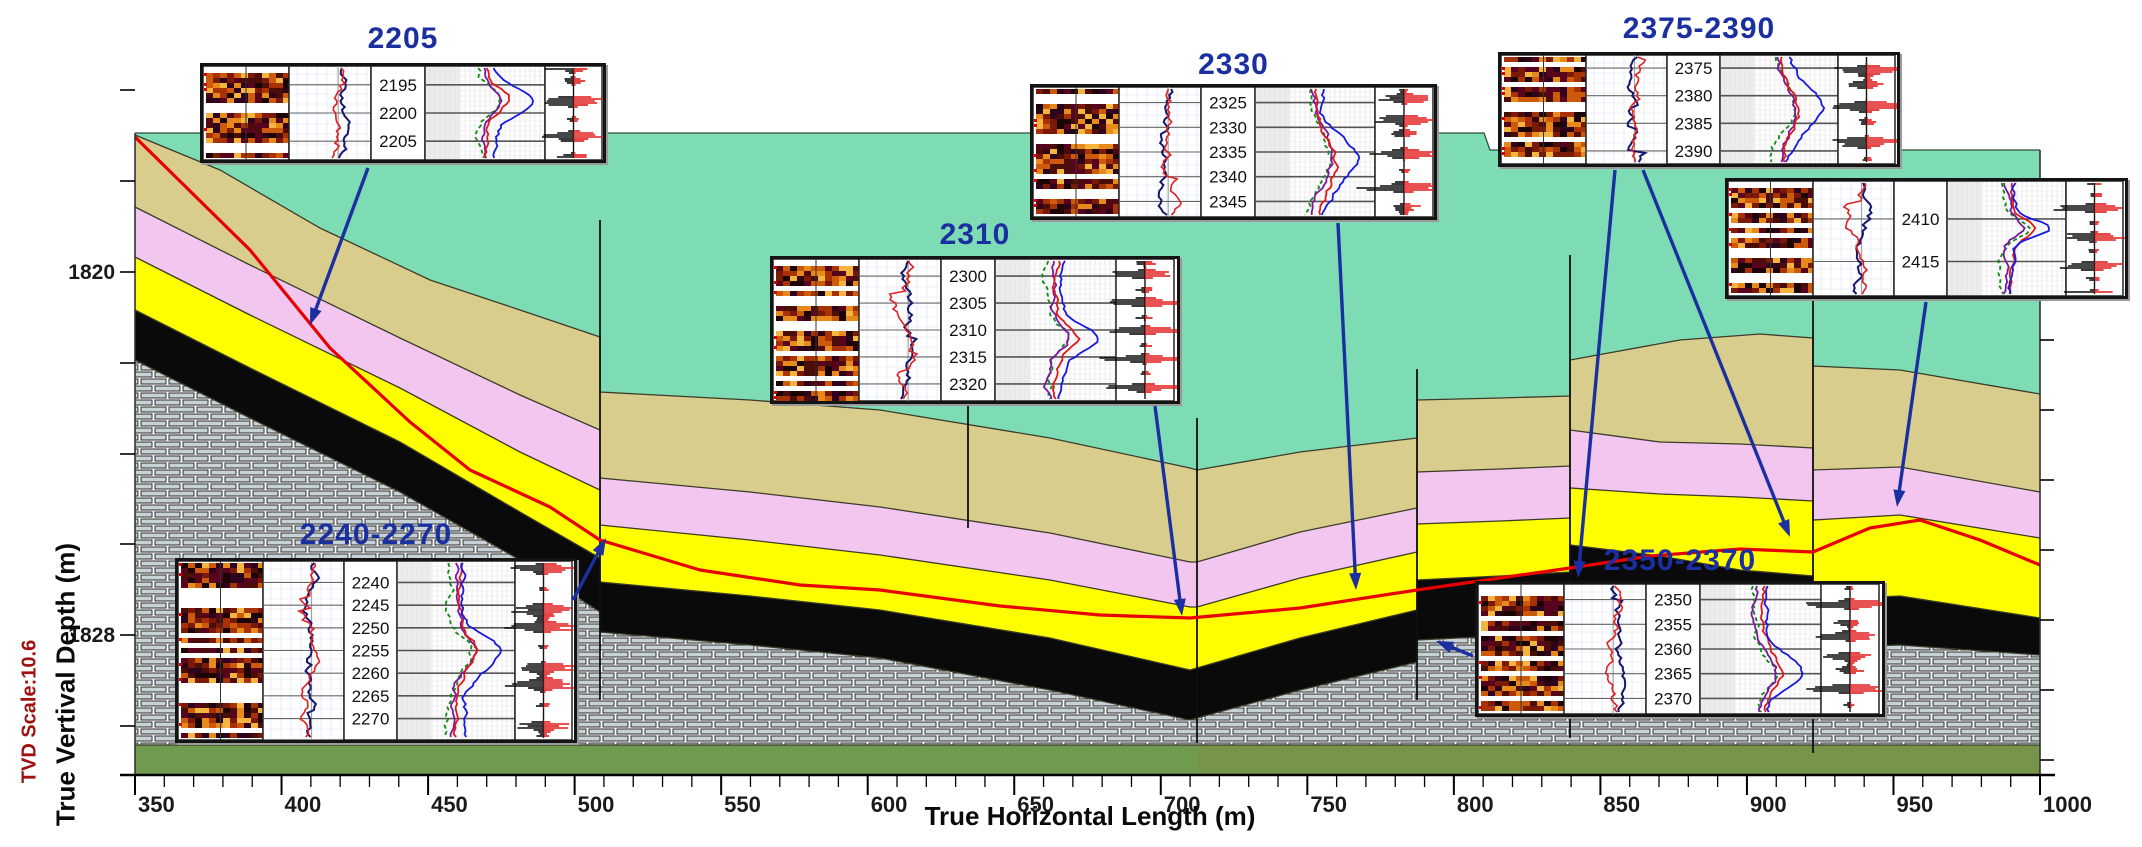 The width and height of the screenshot is (2142, 847). Describe the element at coordinates (1921, 262) in the screenshot. I see `inset-depth-label: 2415` at that location.